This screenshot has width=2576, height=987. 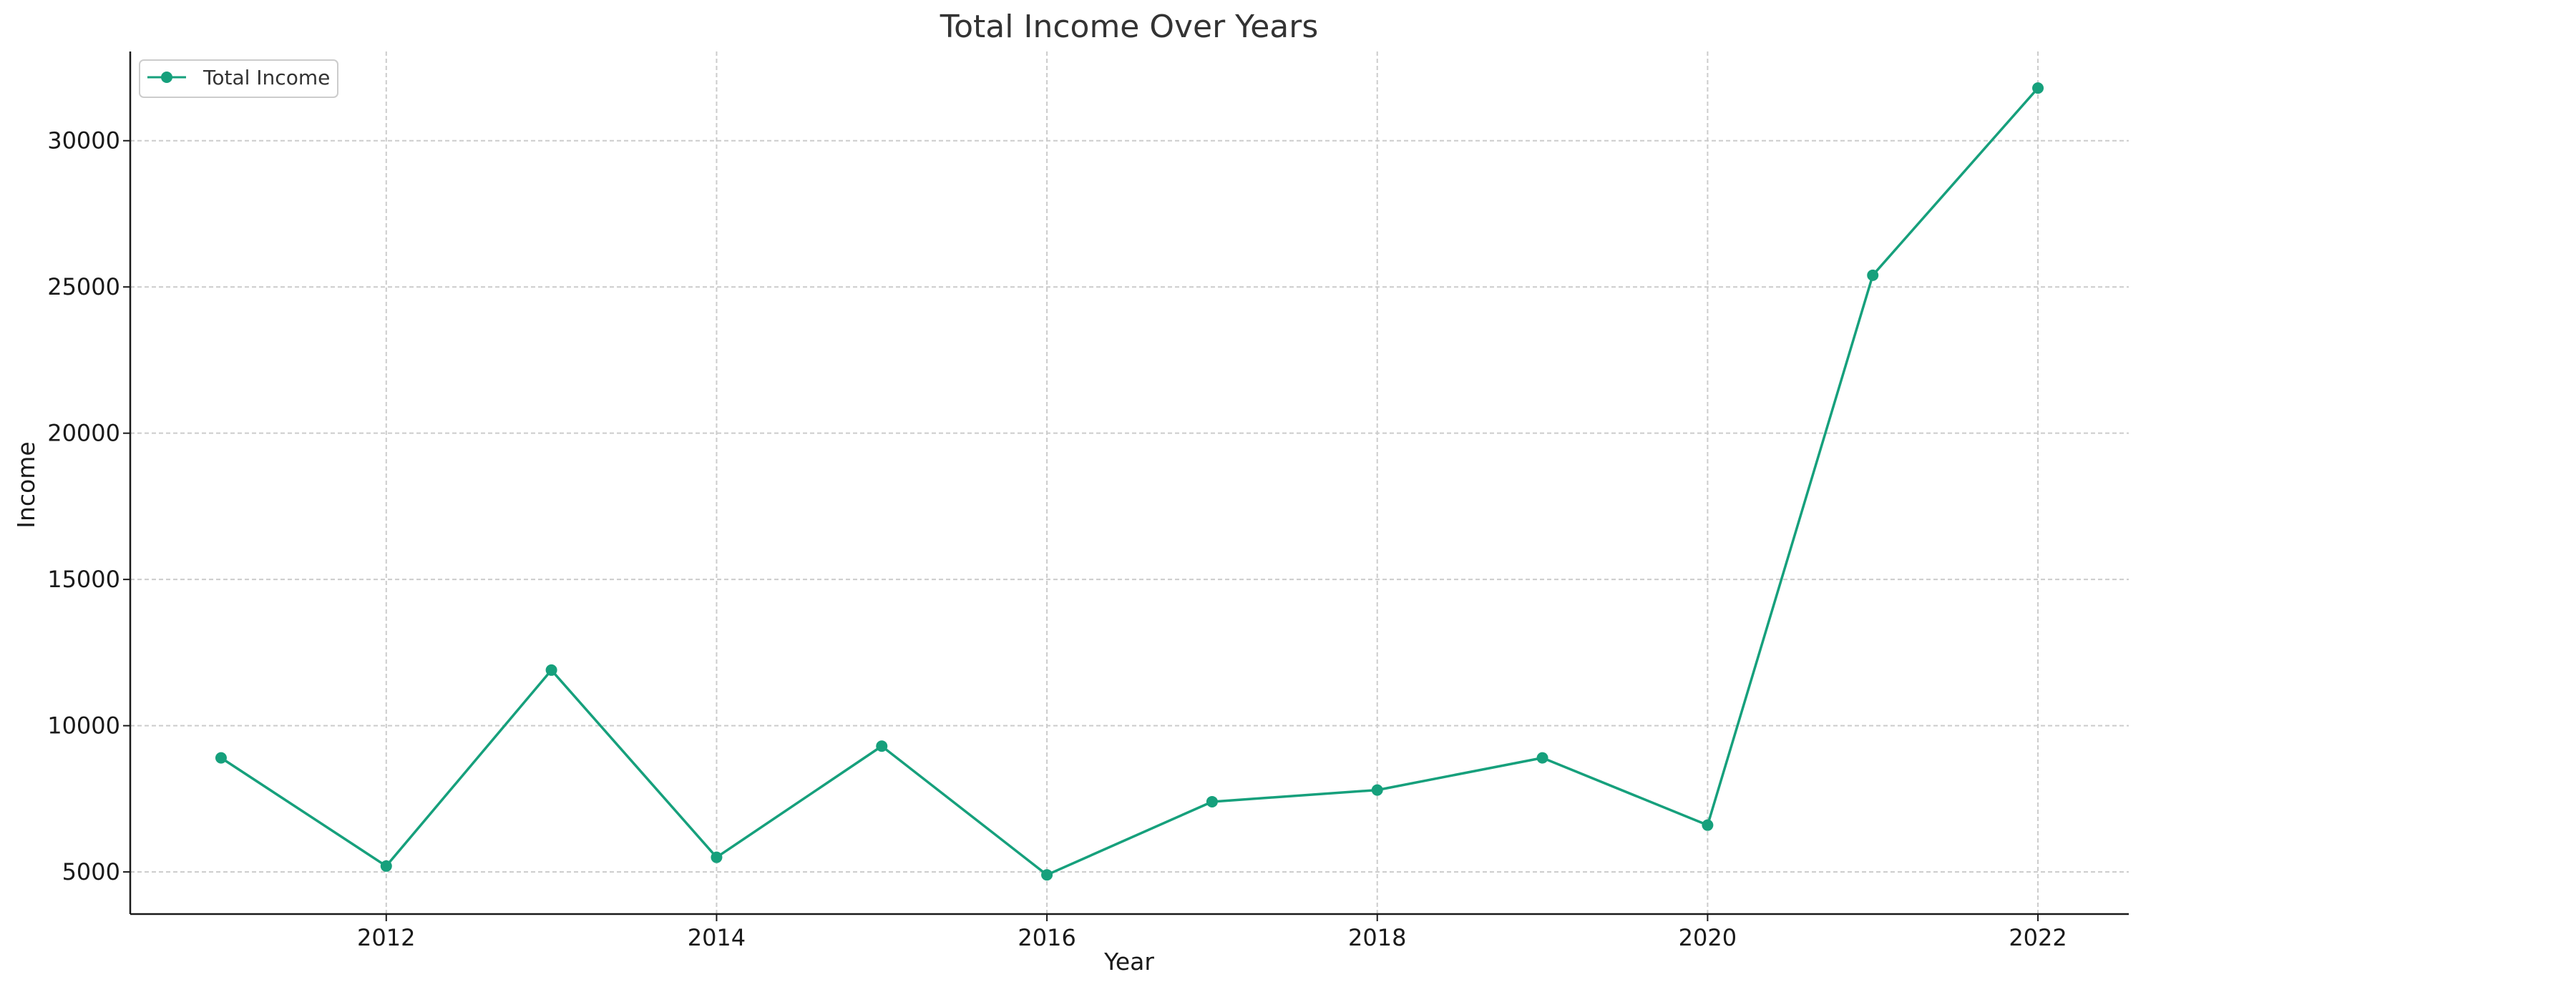 I want to click on y-tick-label: 5000, so click(x=91, y=871).